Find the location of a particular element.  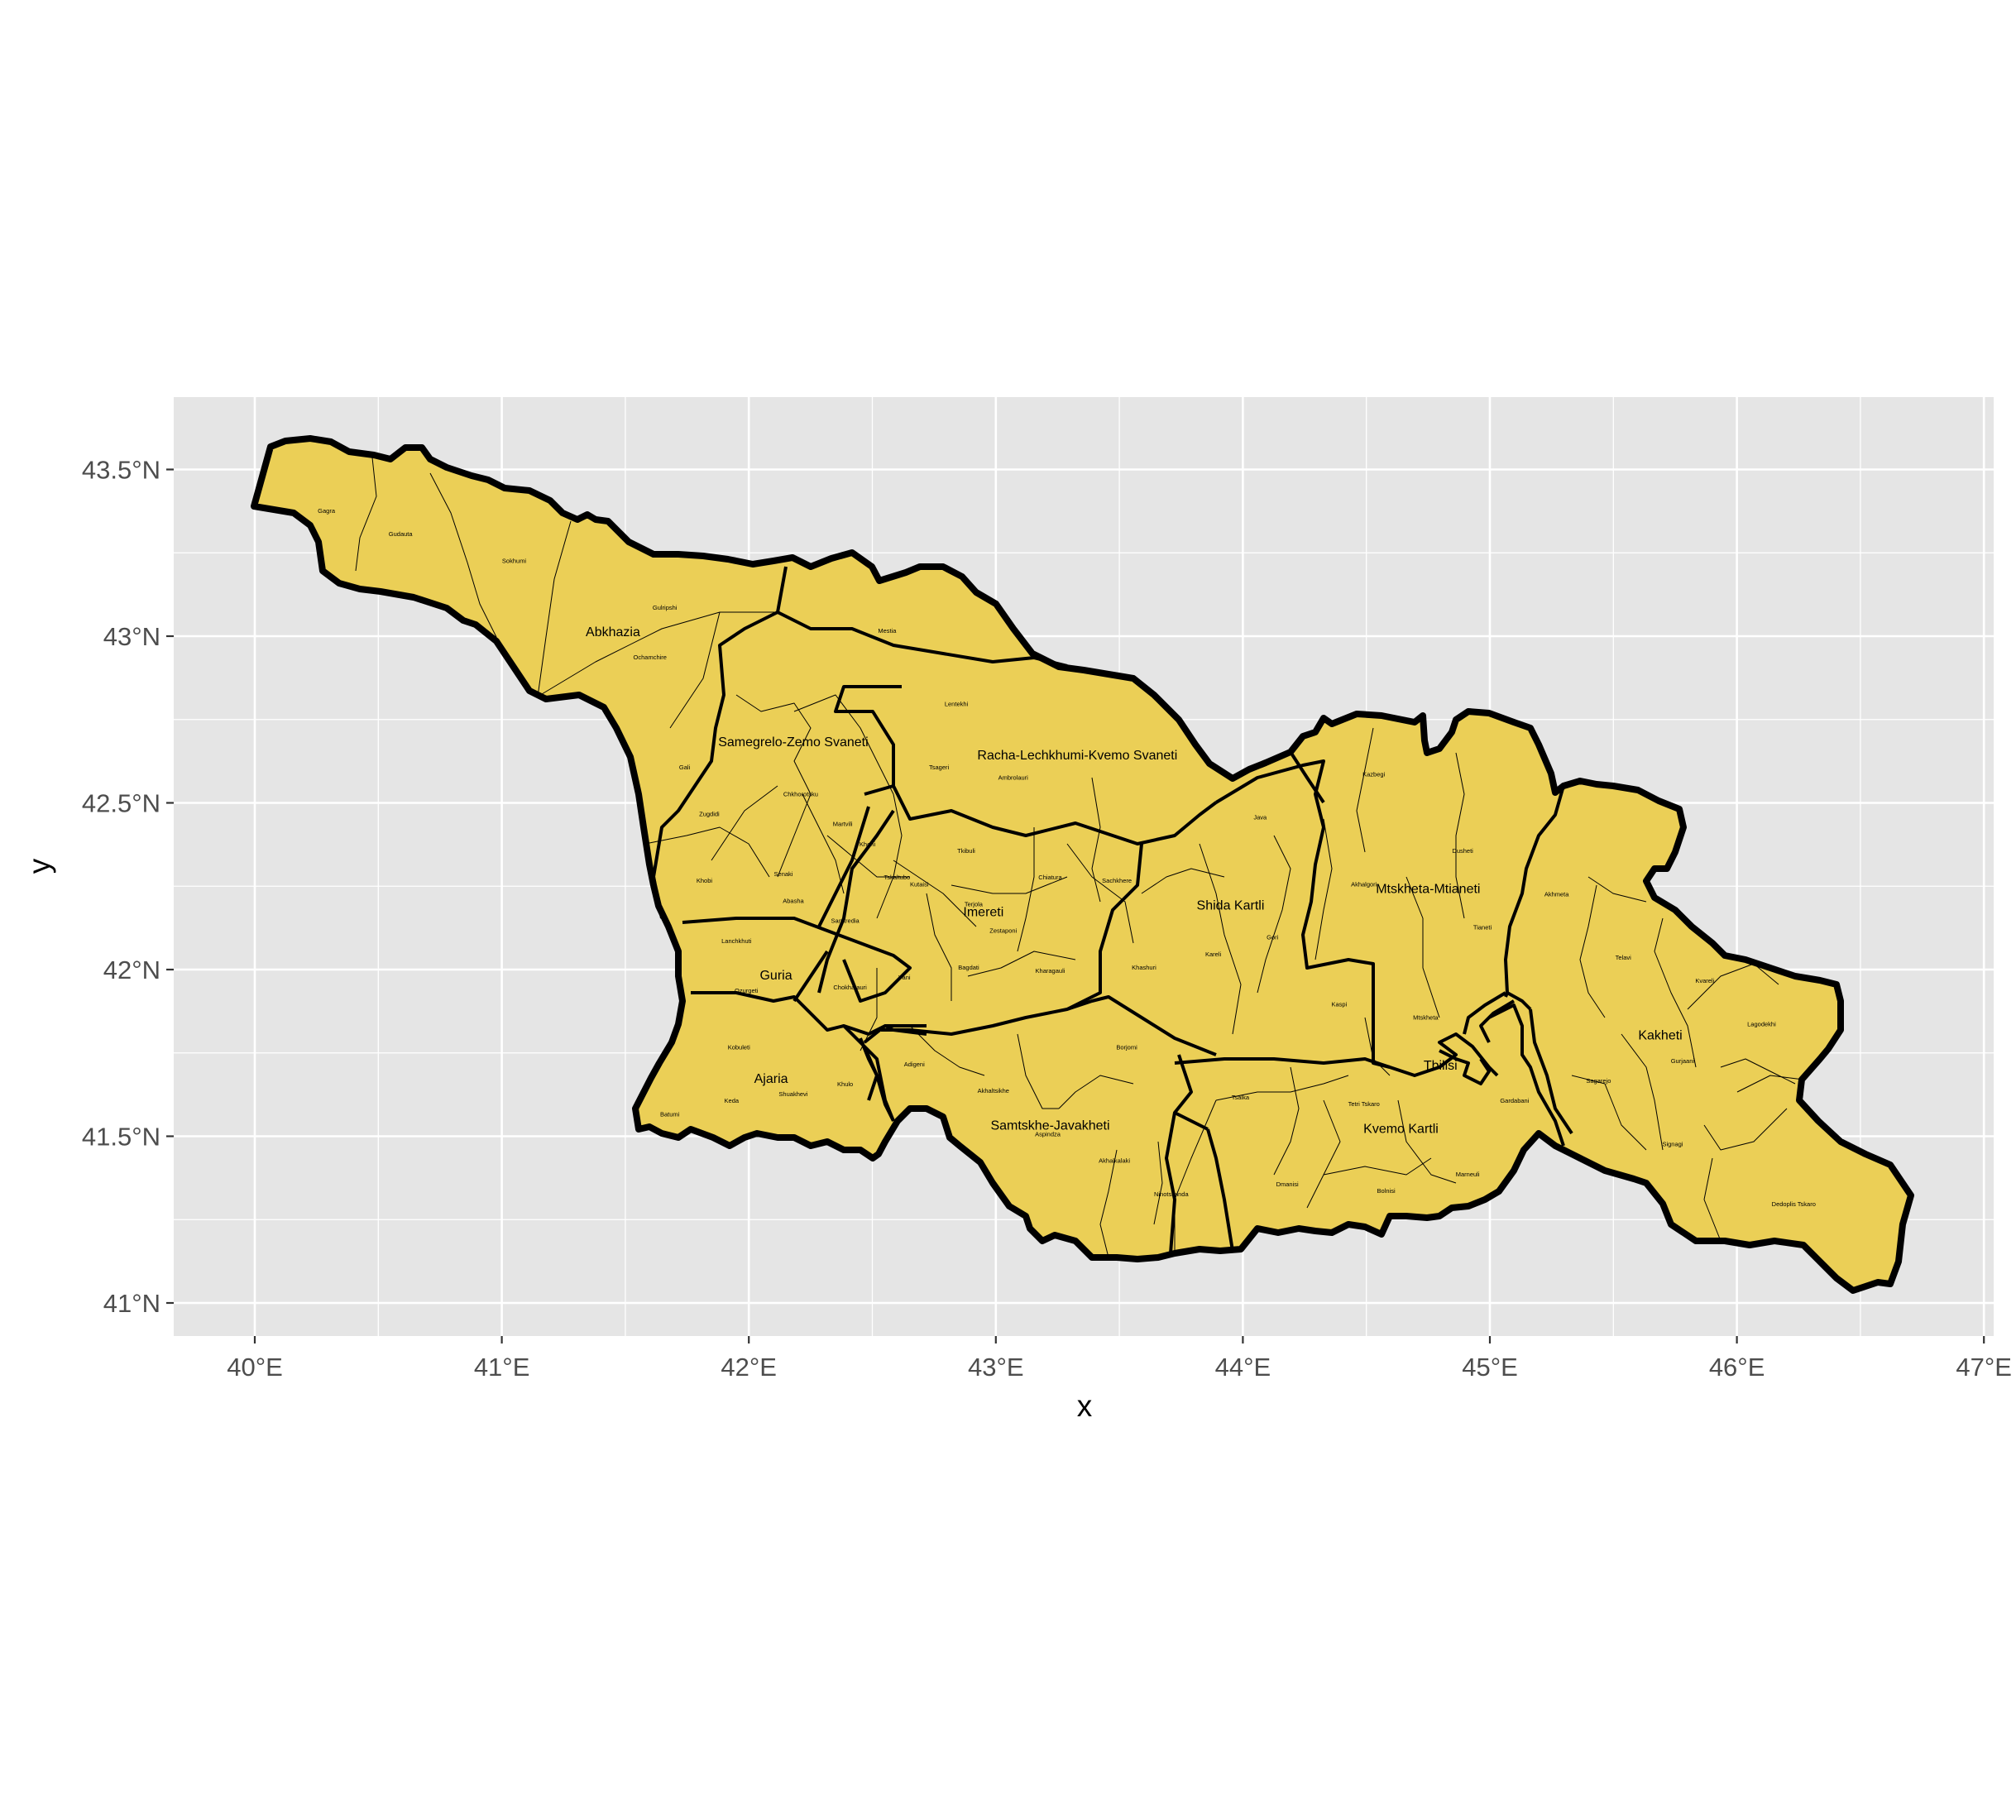

y-tick-label: 42.5°N is located at coordinates (121, 803).